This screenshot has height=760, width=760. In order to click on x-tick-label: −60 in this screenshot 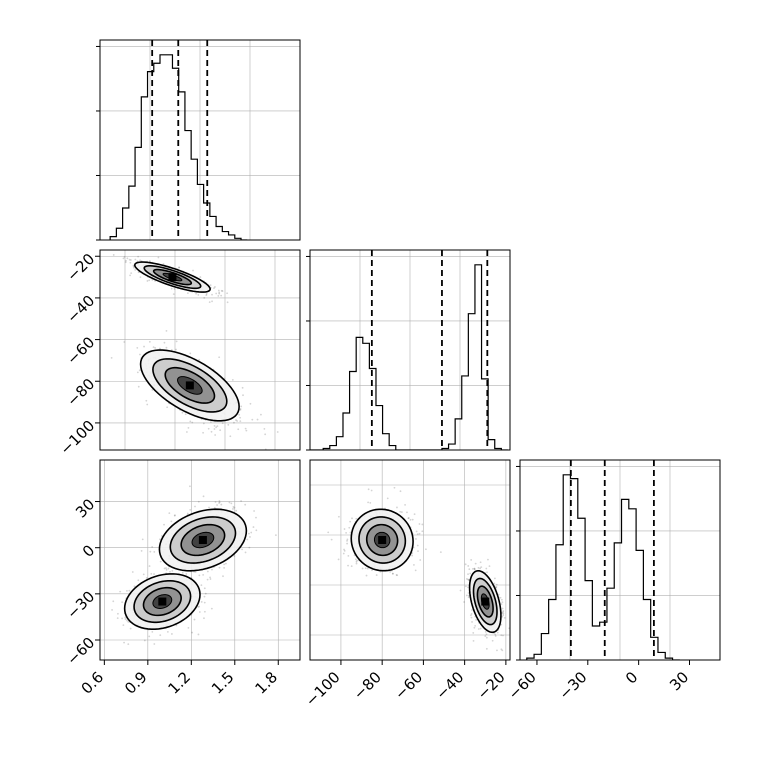, I will do `click(408, 685)`.